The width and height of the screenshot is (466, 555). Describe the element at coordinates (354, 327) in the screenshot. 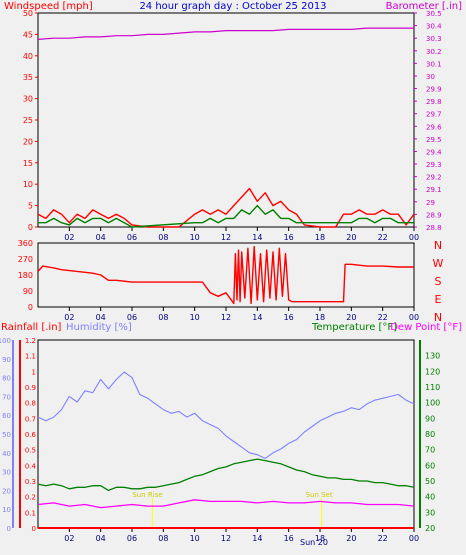

I see `temp-axis-title: Temperature [°F]` at that location.